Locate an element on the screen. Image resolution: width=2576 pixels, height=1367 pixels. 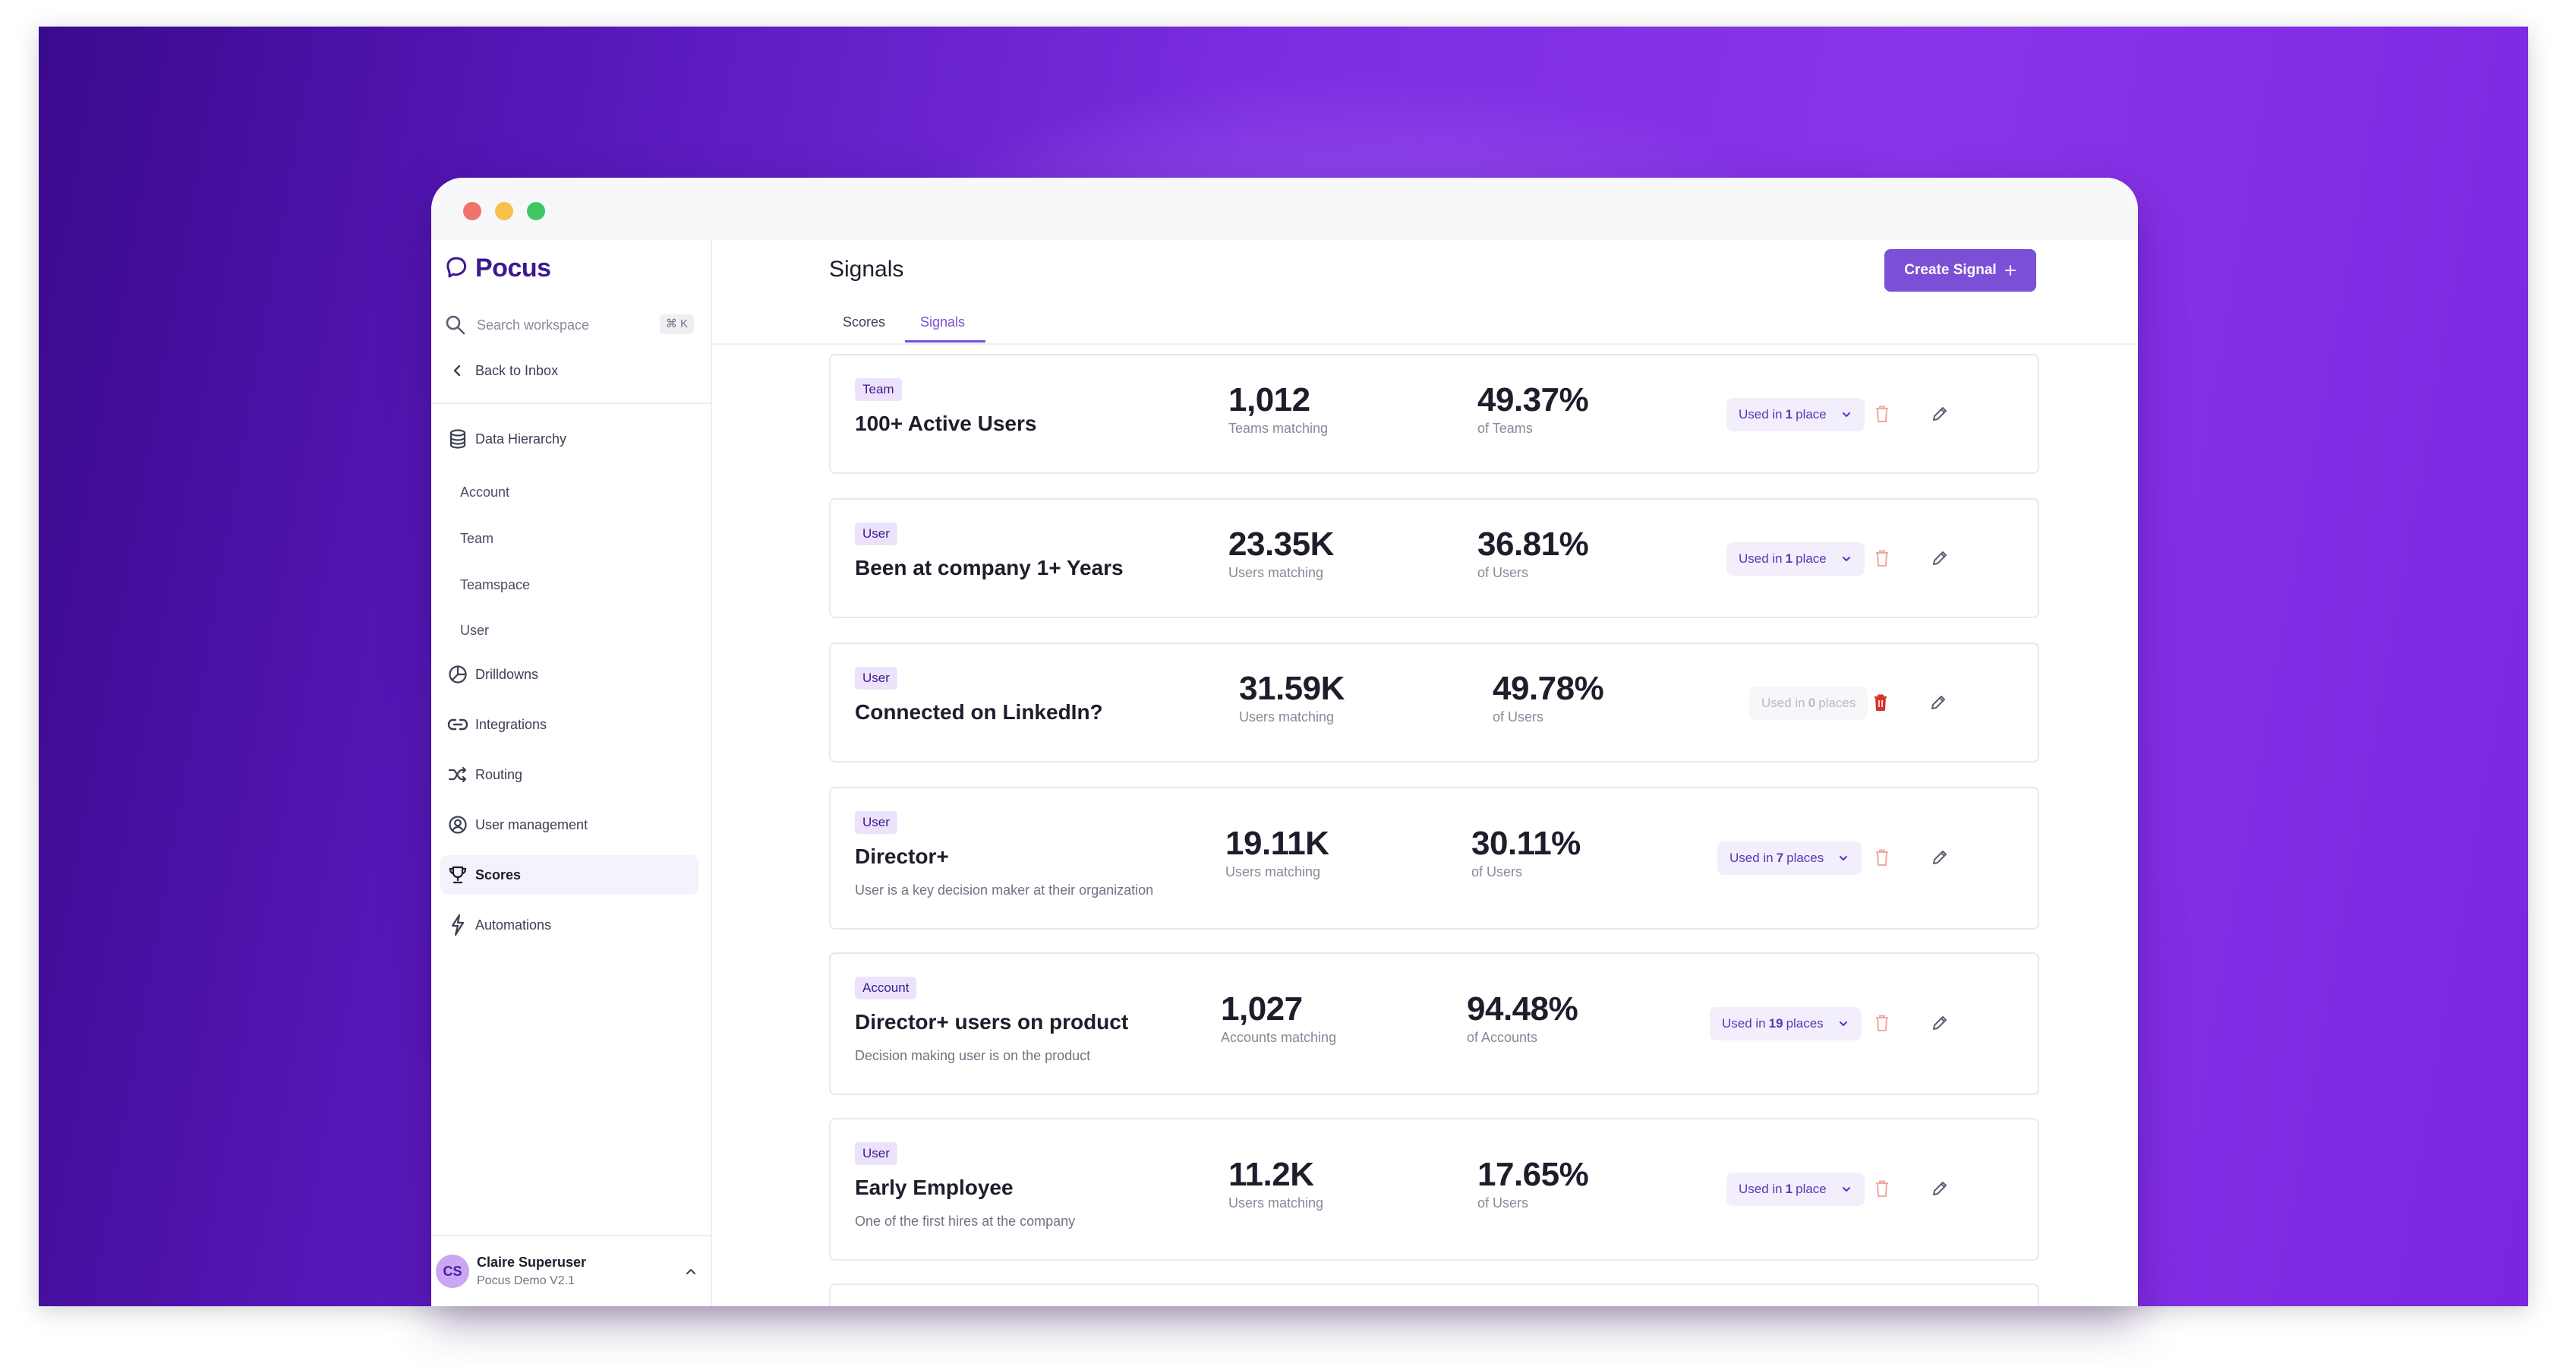
matching-count: 23.35K is located at coordinates (1281, 545).